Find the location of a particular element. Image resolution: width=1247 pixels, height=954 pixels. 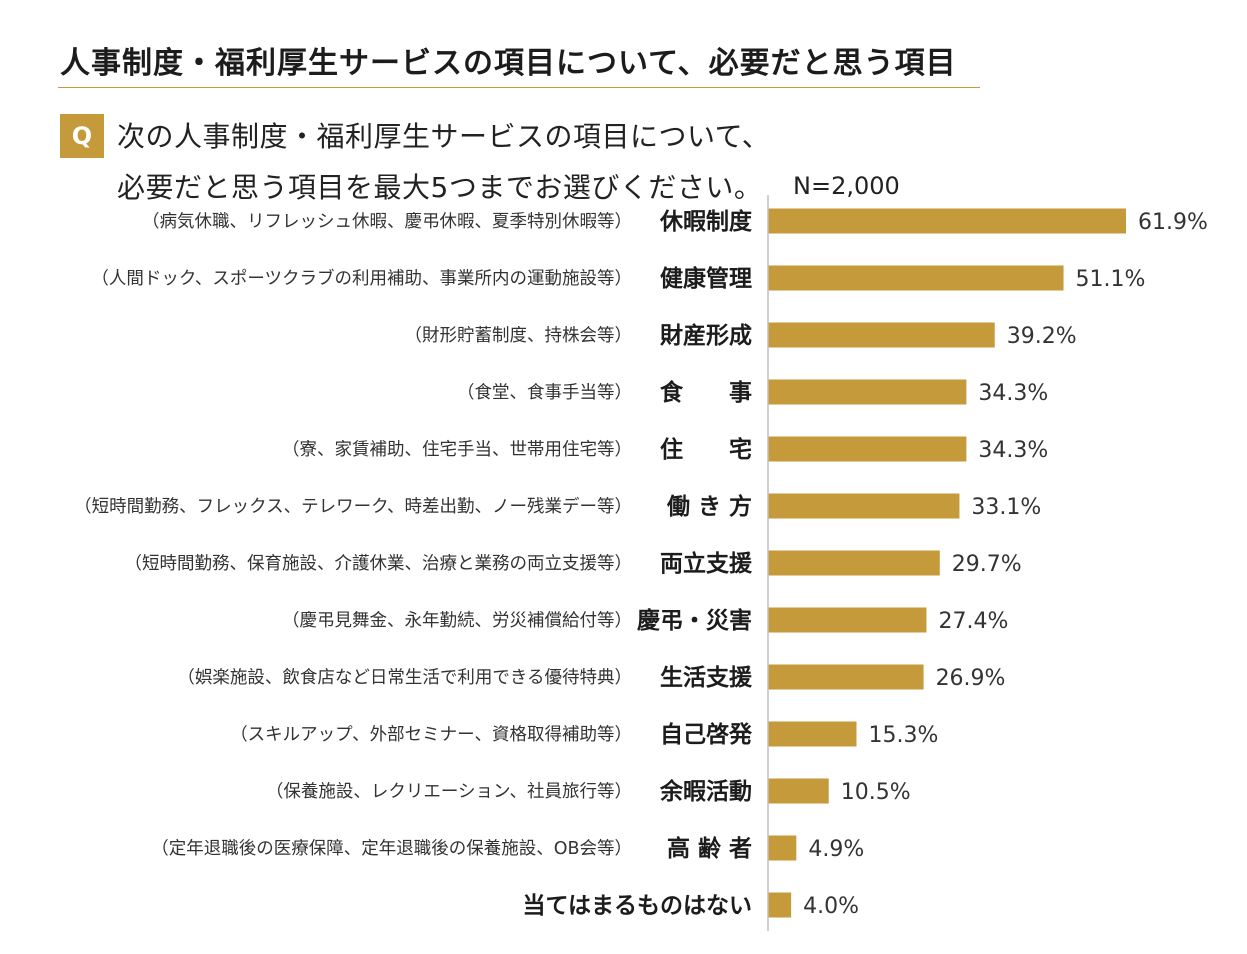

value-label-11: 10.5% is located at coordinates (876, 792).